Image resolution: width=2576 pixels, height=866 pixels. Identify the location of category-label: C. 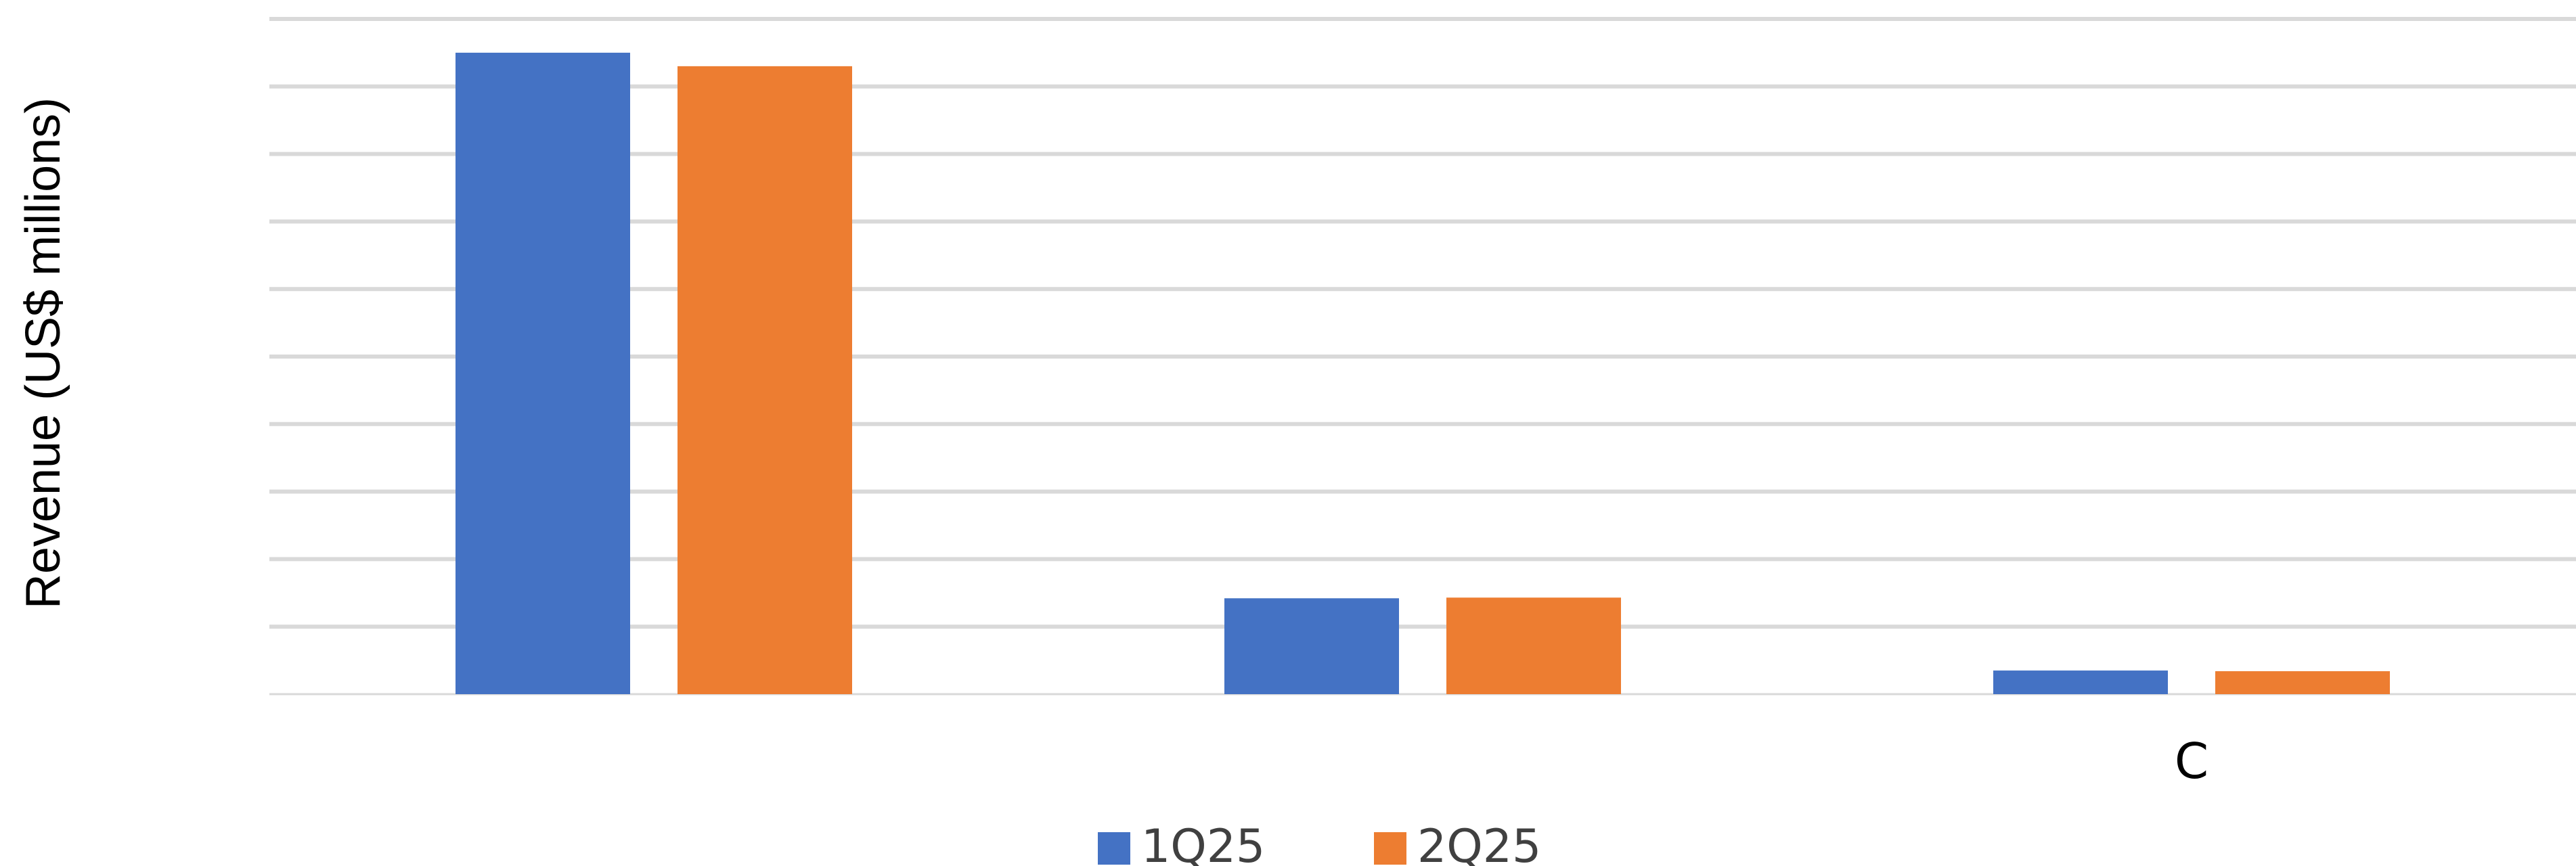
(2191, 761).